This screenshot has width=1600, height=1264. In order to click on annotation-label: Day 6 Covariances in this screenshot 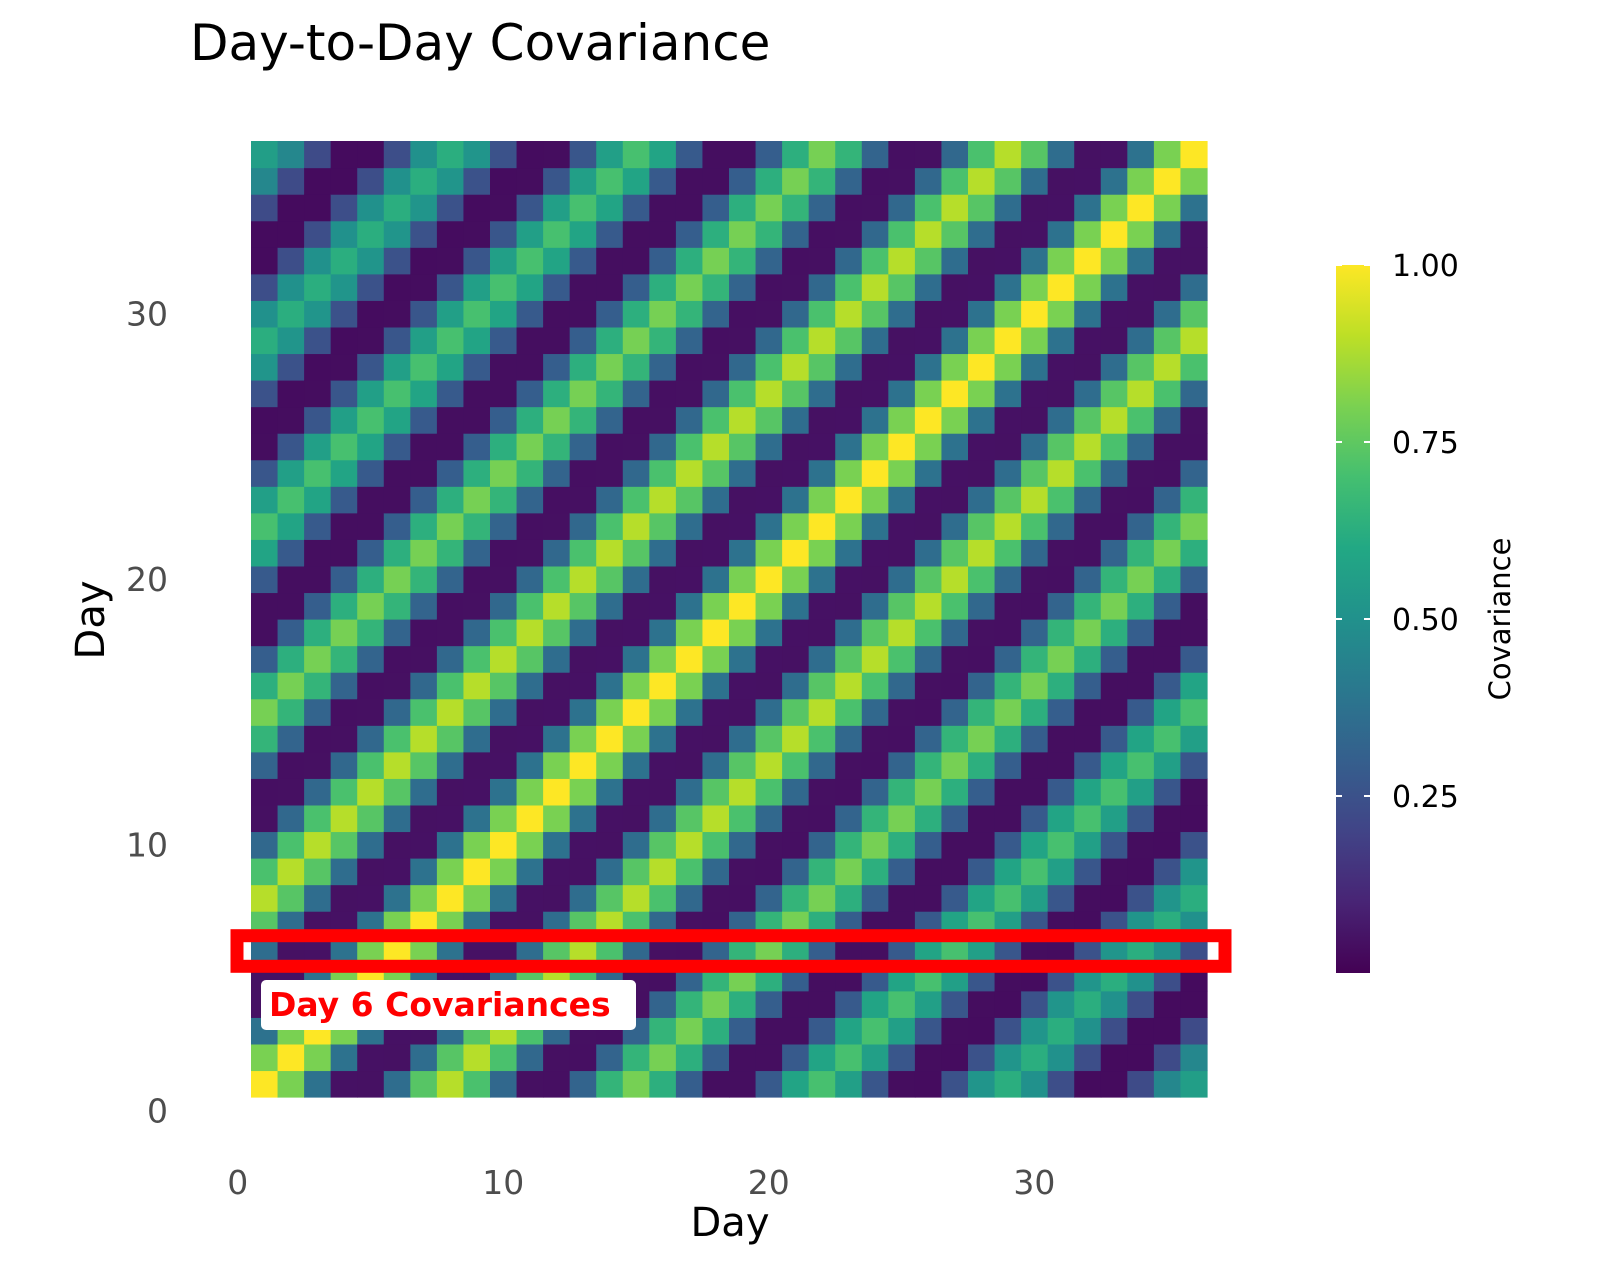, I will do `click(440, 1004)`.